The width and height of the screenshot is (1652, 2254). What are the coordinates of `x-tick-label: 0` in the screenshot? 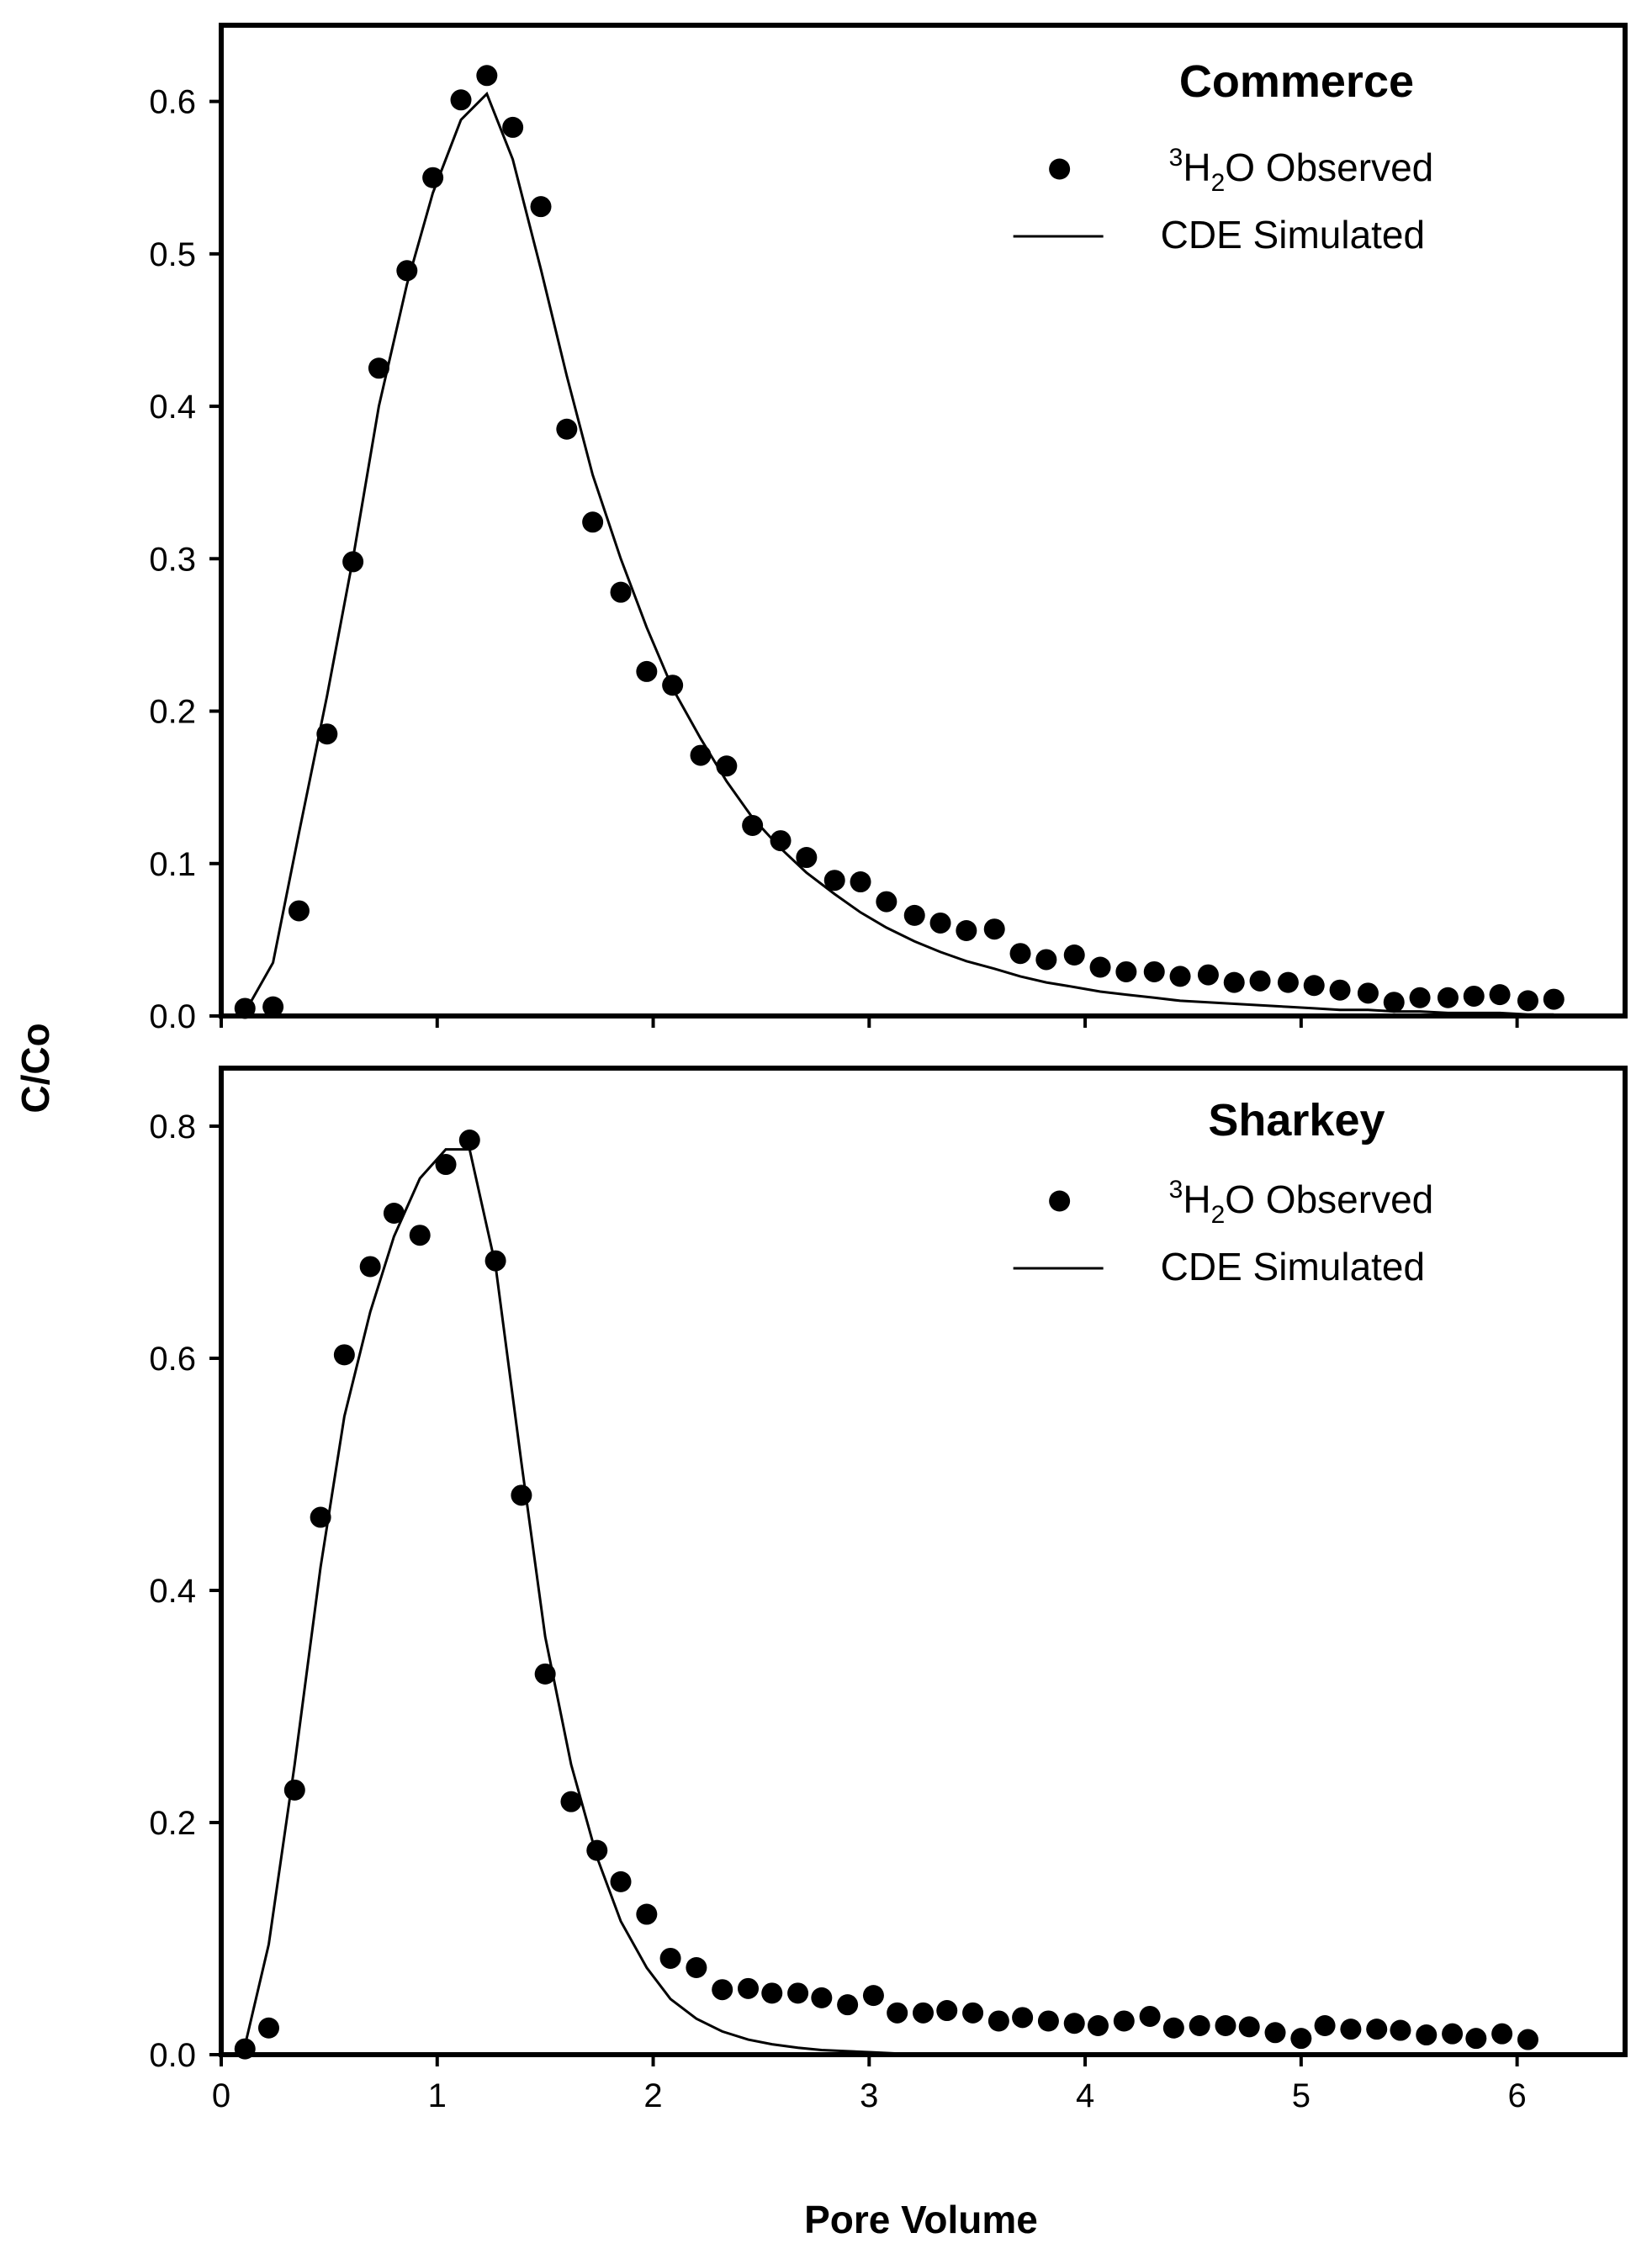 It's located at (221, 2095).